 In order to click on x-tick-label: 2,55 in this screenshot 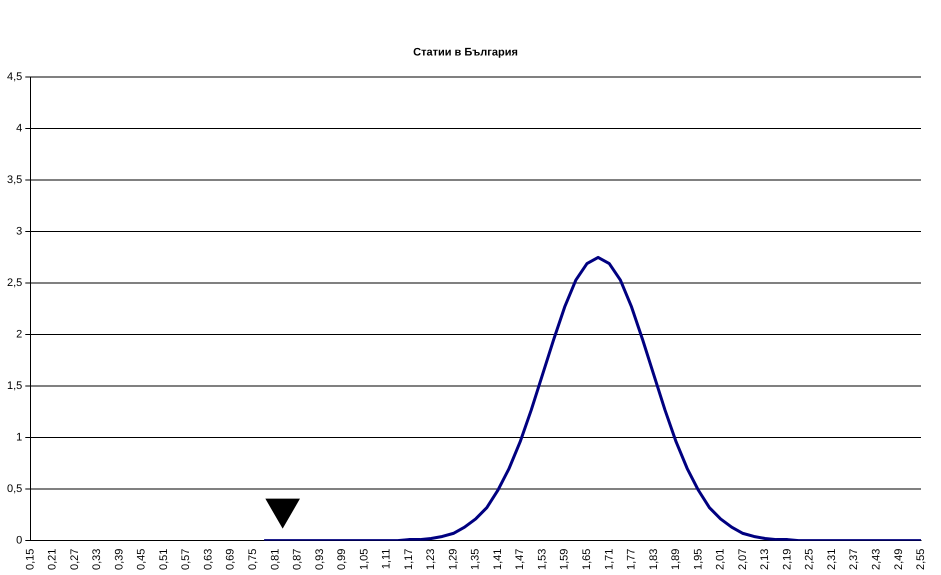, I will do `click(921, 559)`.